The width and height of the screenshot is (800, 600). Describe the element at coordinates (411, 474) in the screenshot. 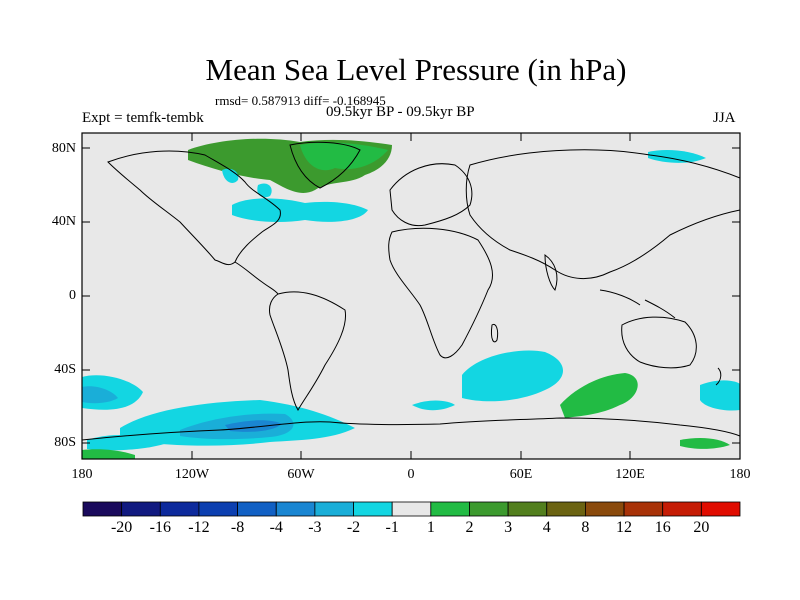

I see `lon-label-0: 0` at that location.